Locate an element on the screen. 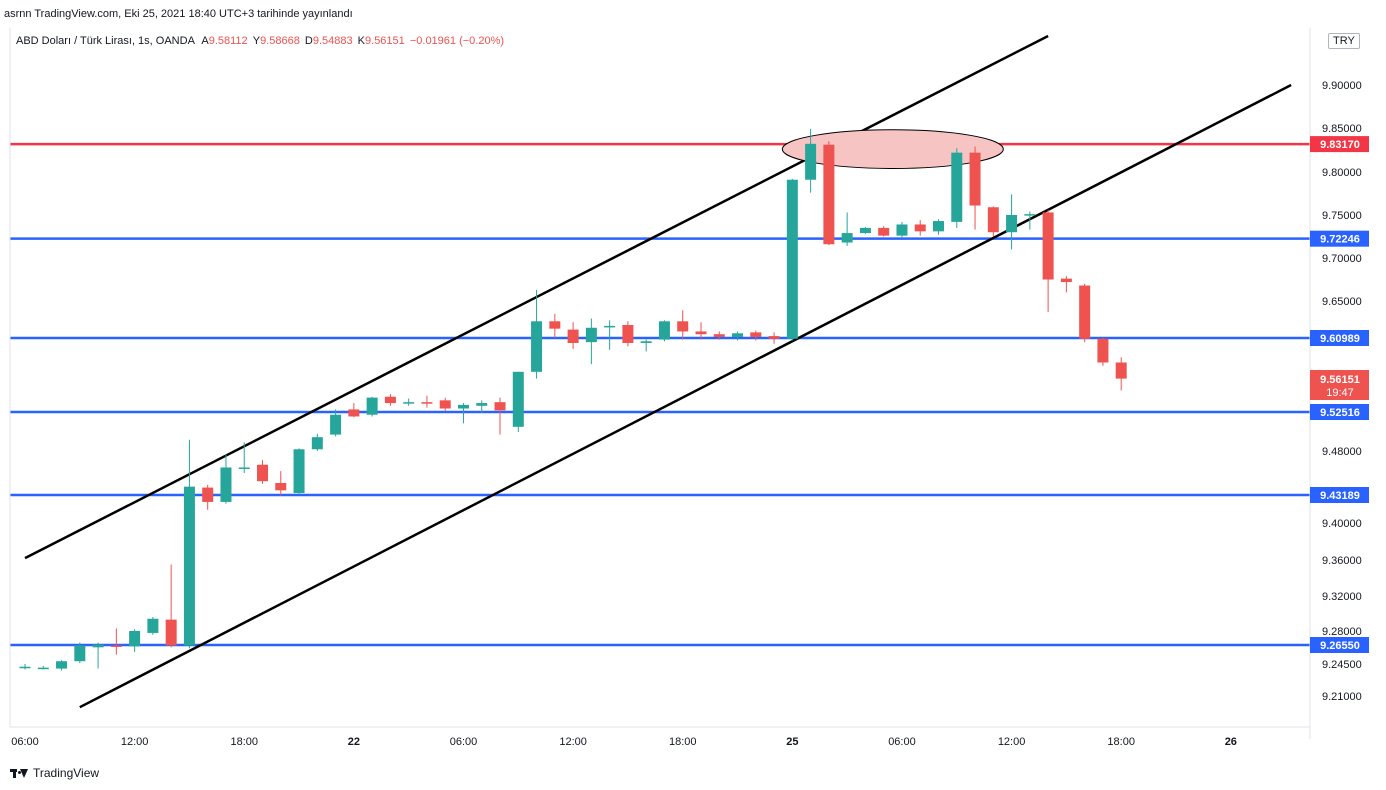  last-price-label: 9.56151 is located at coordinates (1340, 380).